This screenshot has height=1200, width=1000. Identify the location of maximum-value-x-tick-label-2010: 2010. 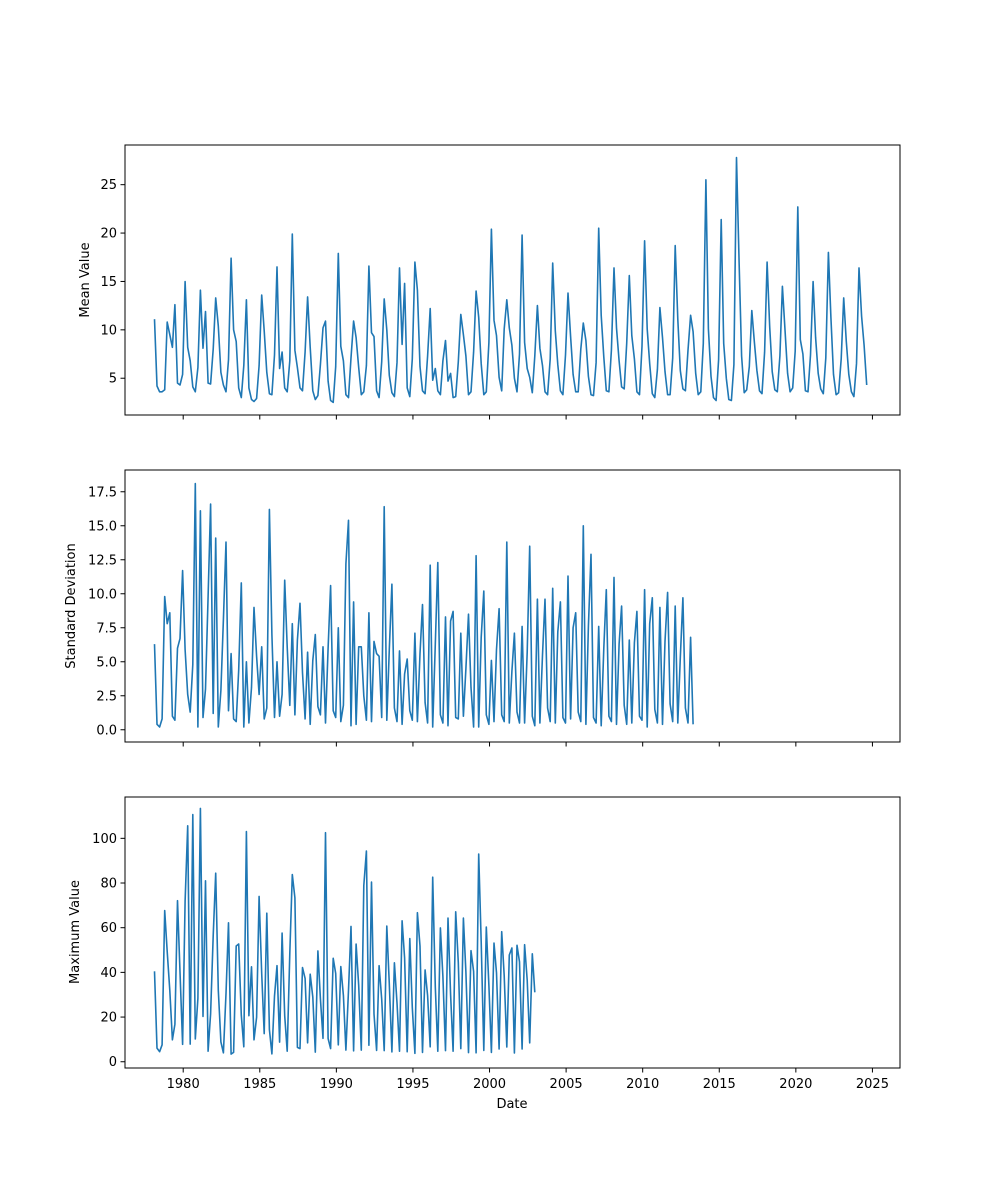
(642, 1084).